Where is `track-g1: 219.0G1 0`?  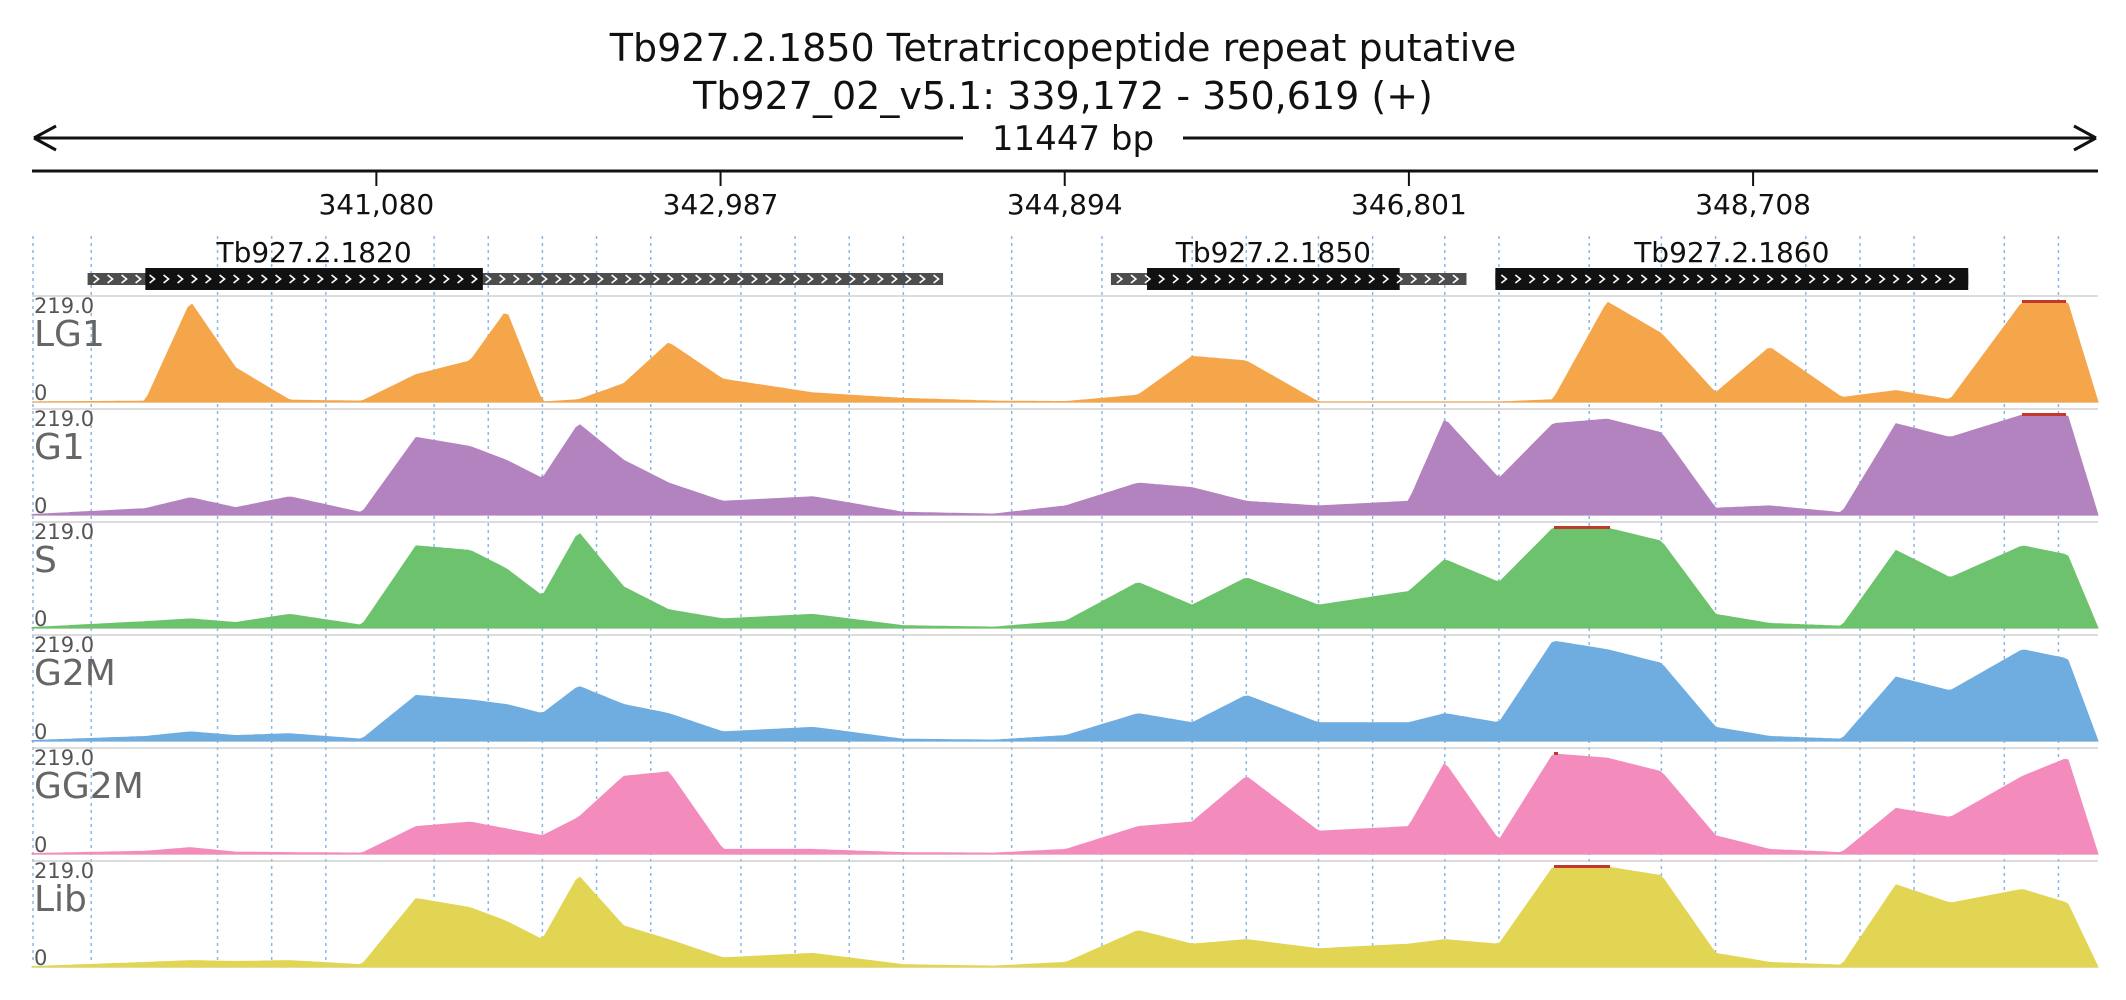 track-g1: 219.0G1 0 is located at coordinates (1065, 462).